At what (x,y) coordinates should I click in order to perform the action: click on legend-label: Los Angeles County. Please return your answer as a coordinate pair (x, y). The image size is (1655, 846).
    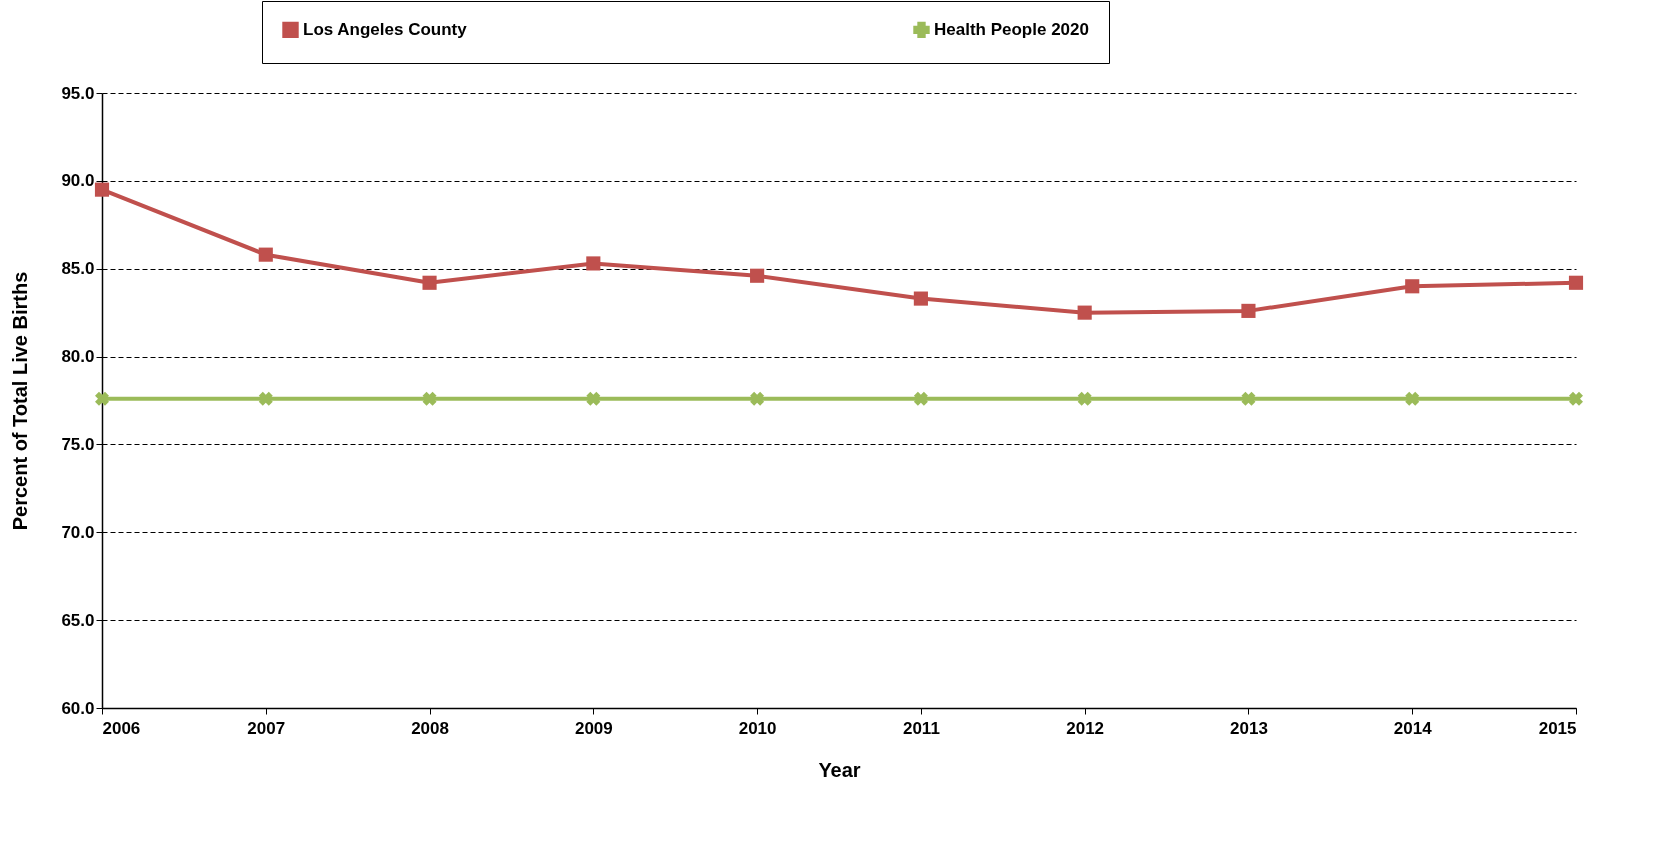
    Looking at the image, I should click on (385, 29).